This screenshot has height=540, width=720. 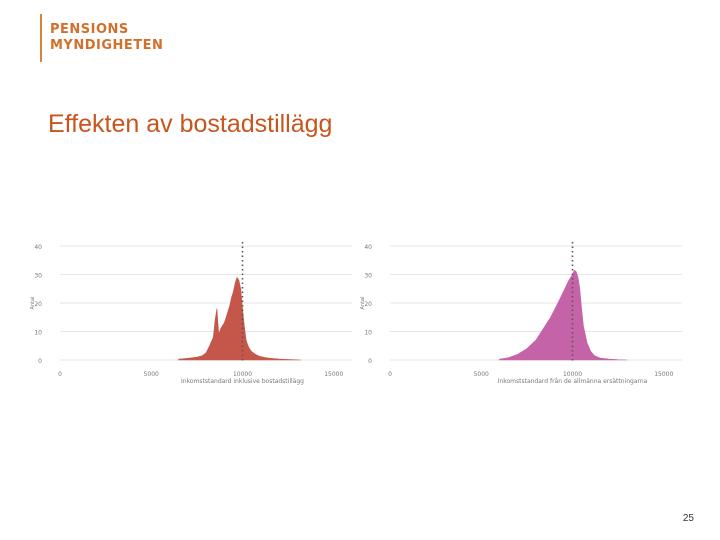 What do you see at coordinates (107, 45) in the screenshot?
I see `logo-text-line2: MYNDIGHETEN` at bounding box center [107, 45].